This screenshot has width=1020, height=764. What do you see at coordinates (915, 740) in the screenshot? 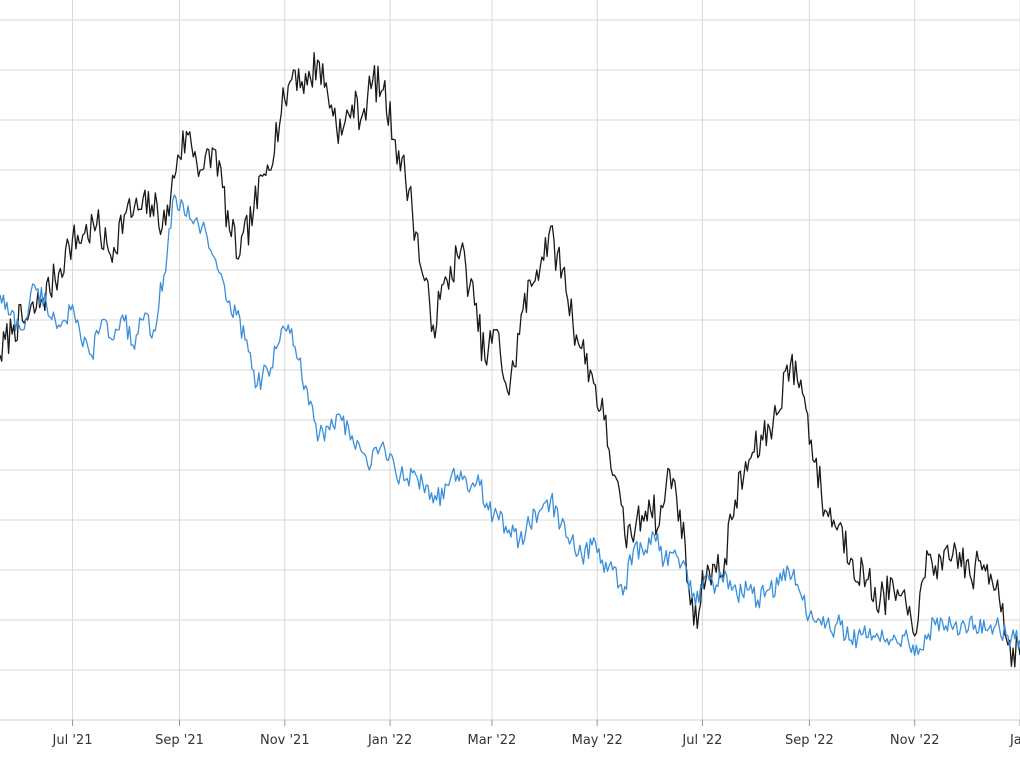
I see `x-tick-label: Nov '22` at bounding box center [915, 740].